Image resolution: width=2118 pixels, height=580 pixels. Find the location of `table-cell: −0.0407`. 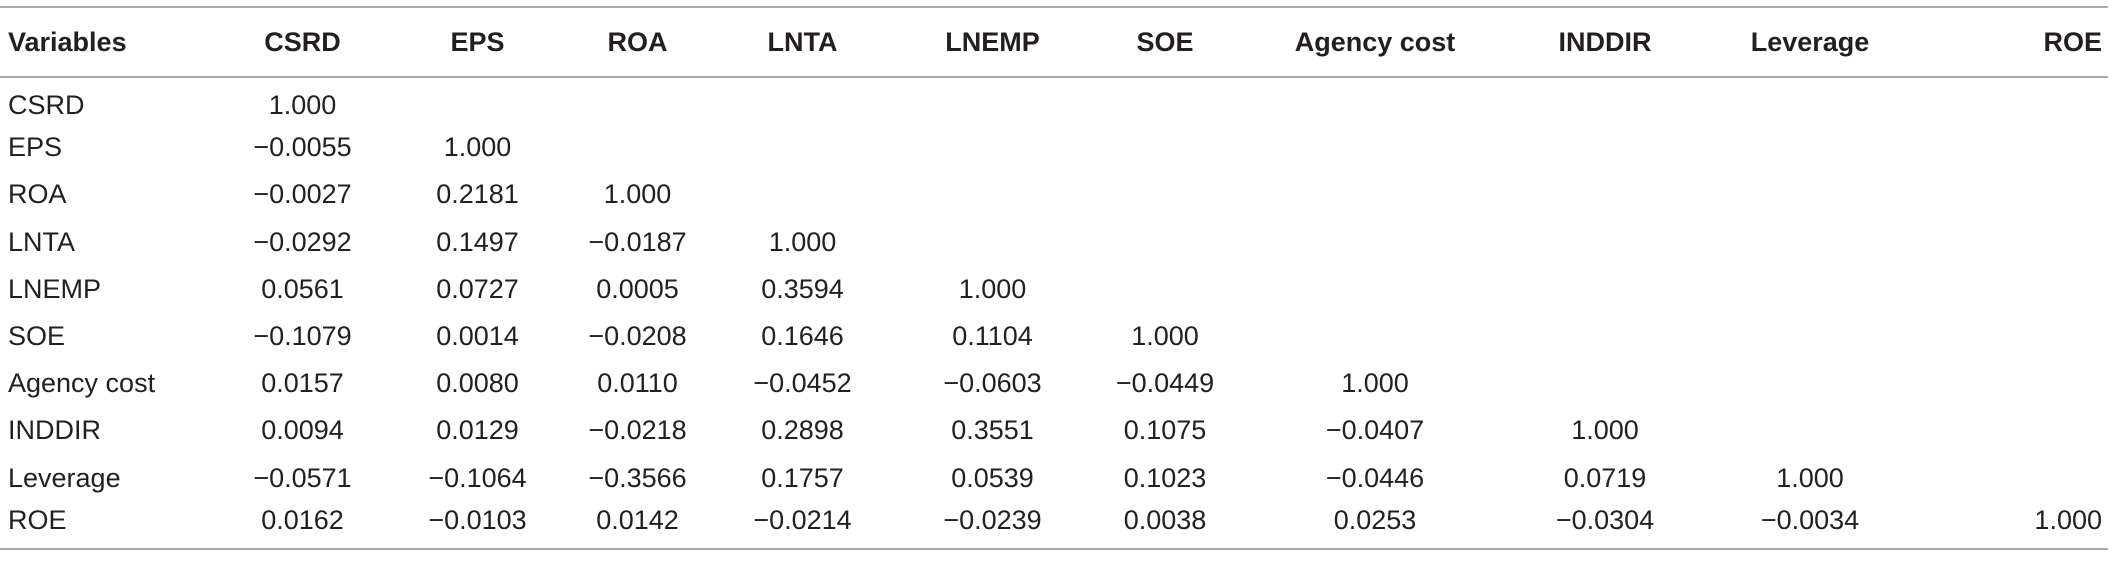

table-cell: −0.0407 is located at coordinates (1375, 430).